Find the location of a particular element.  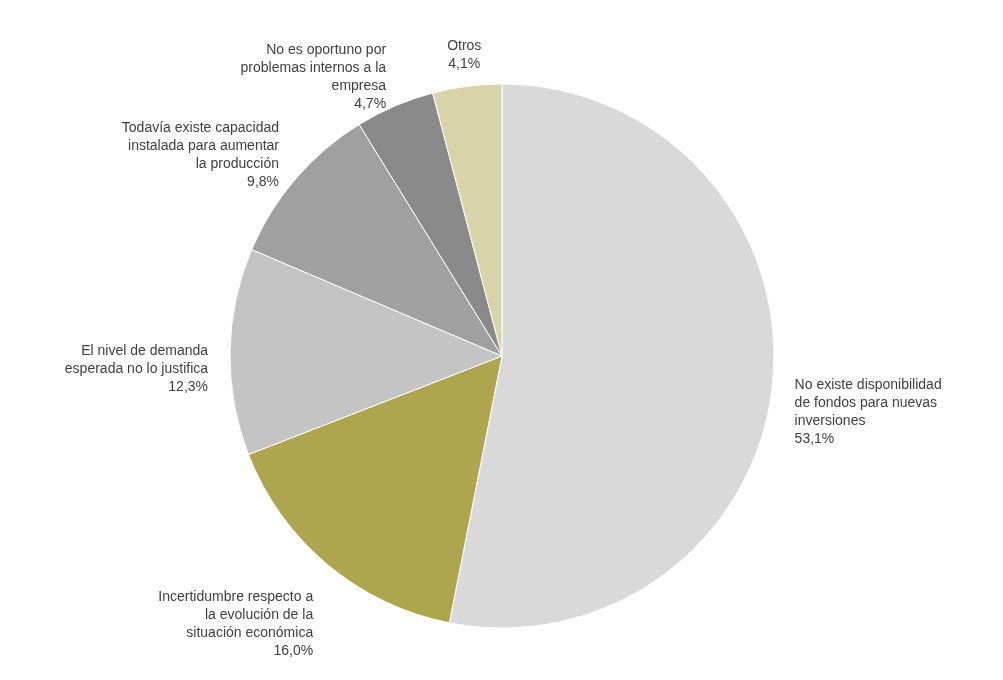

data-label: 9,8% is located at coordinates (263, 181).